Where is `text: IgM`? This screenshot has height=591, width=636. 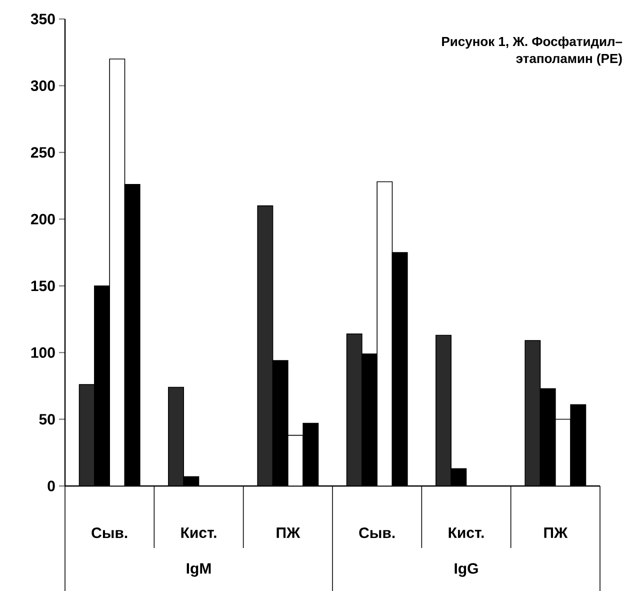
text: IgM is located at coordinates (198, 570).